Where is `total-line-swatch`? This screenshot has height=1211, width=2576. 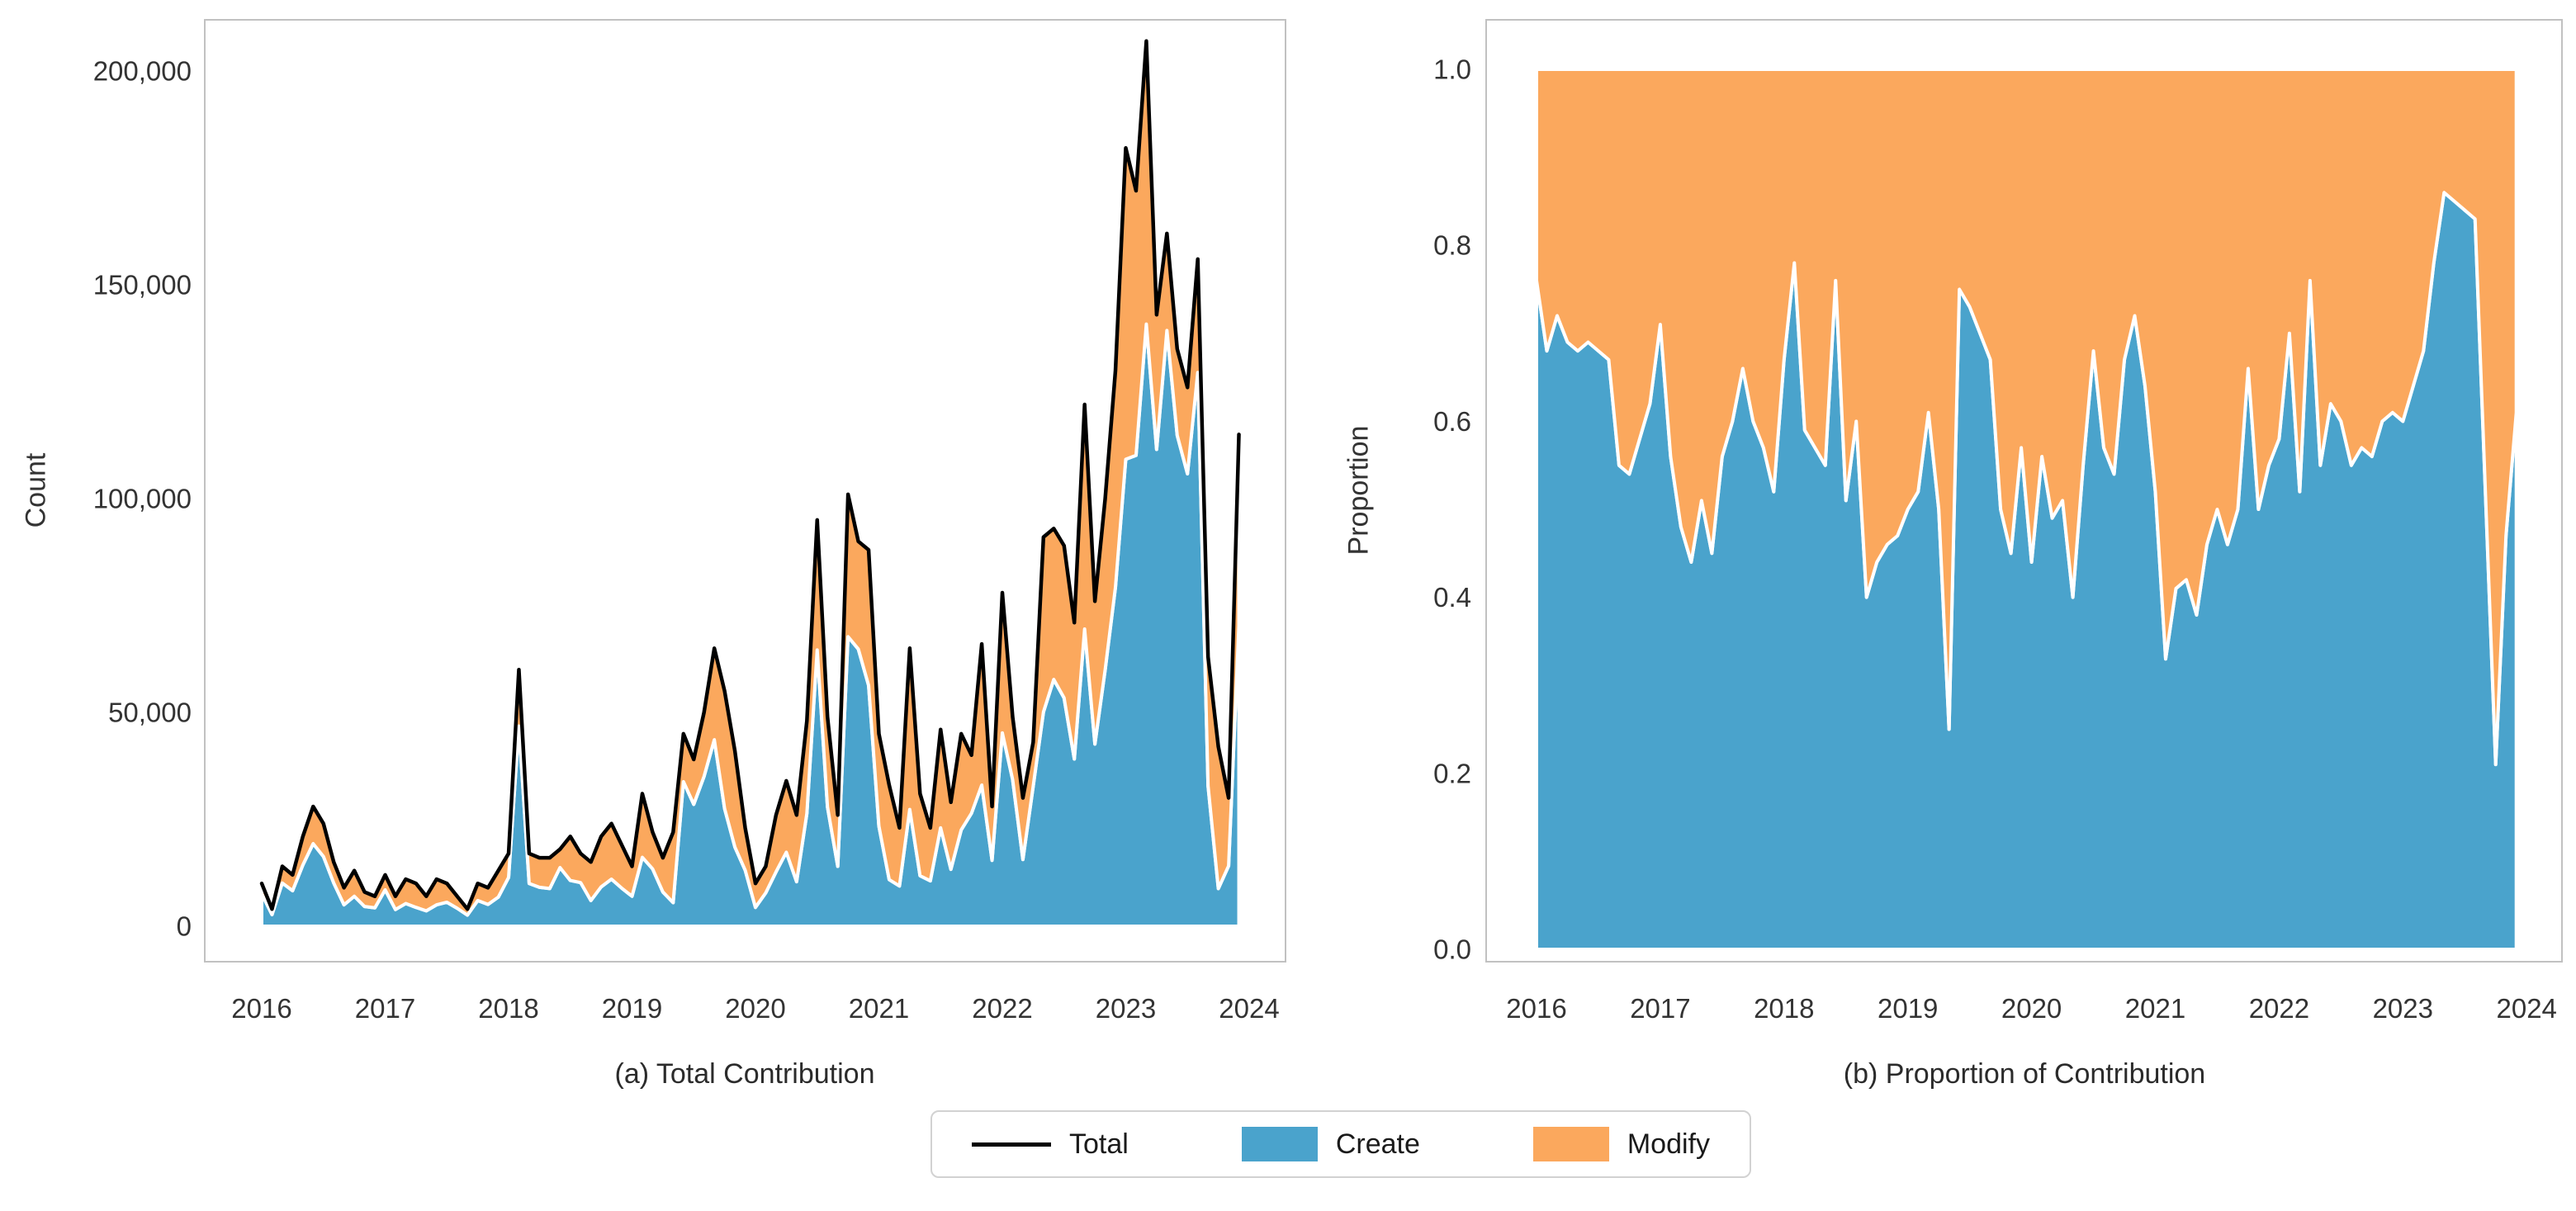
total-line-swatch is located at coordinates (1011, 1144).